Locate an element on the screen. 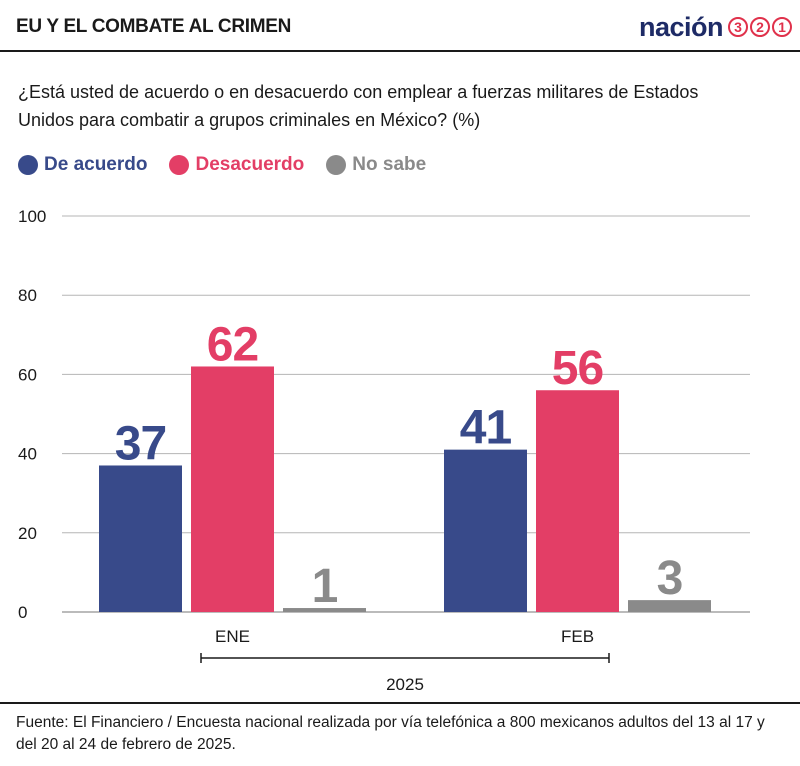 The height and width of the screenshot is (766, 800). legend-swatch-desacuerdo is located at coordinates (179, 165).